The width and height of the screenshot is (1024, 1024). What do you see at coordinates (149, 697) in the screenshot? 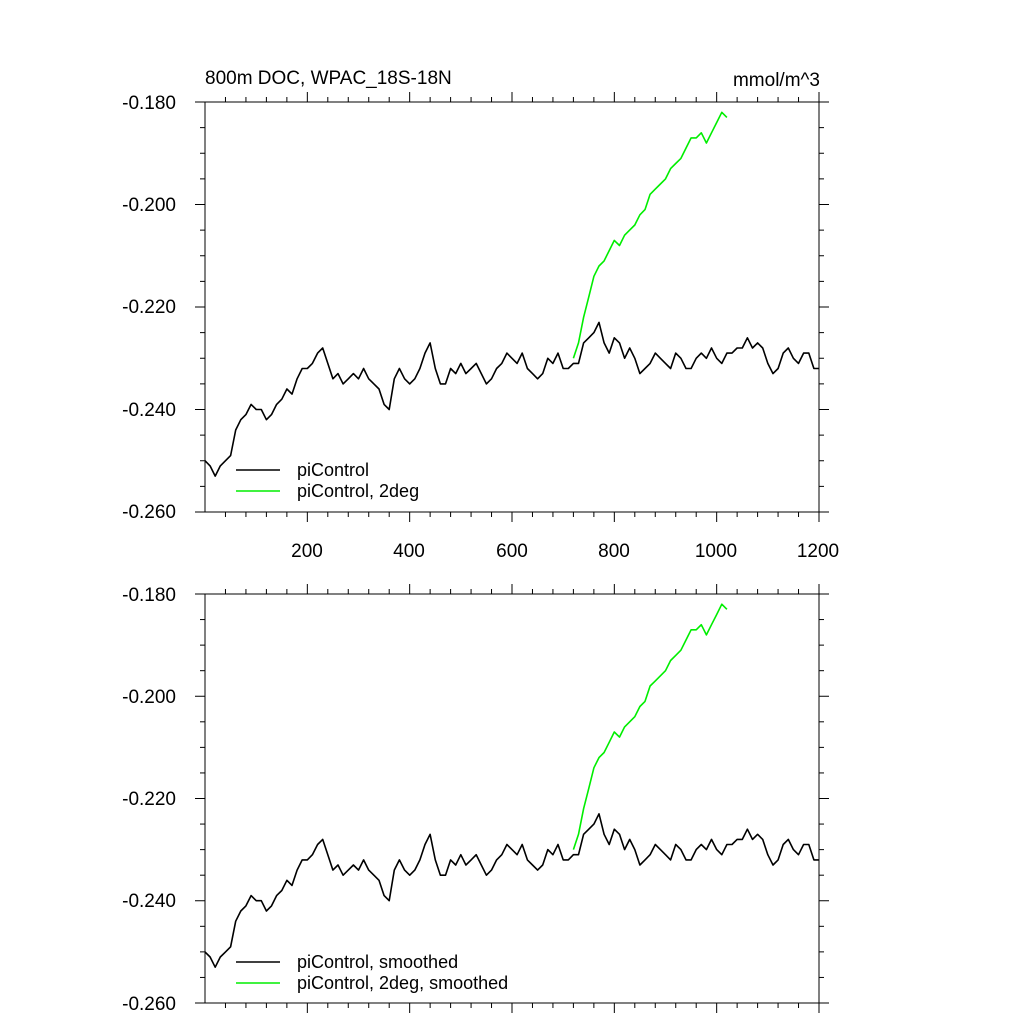
I see `bottom-y-tick-label: -0.200` at bounding box center [149, 697].